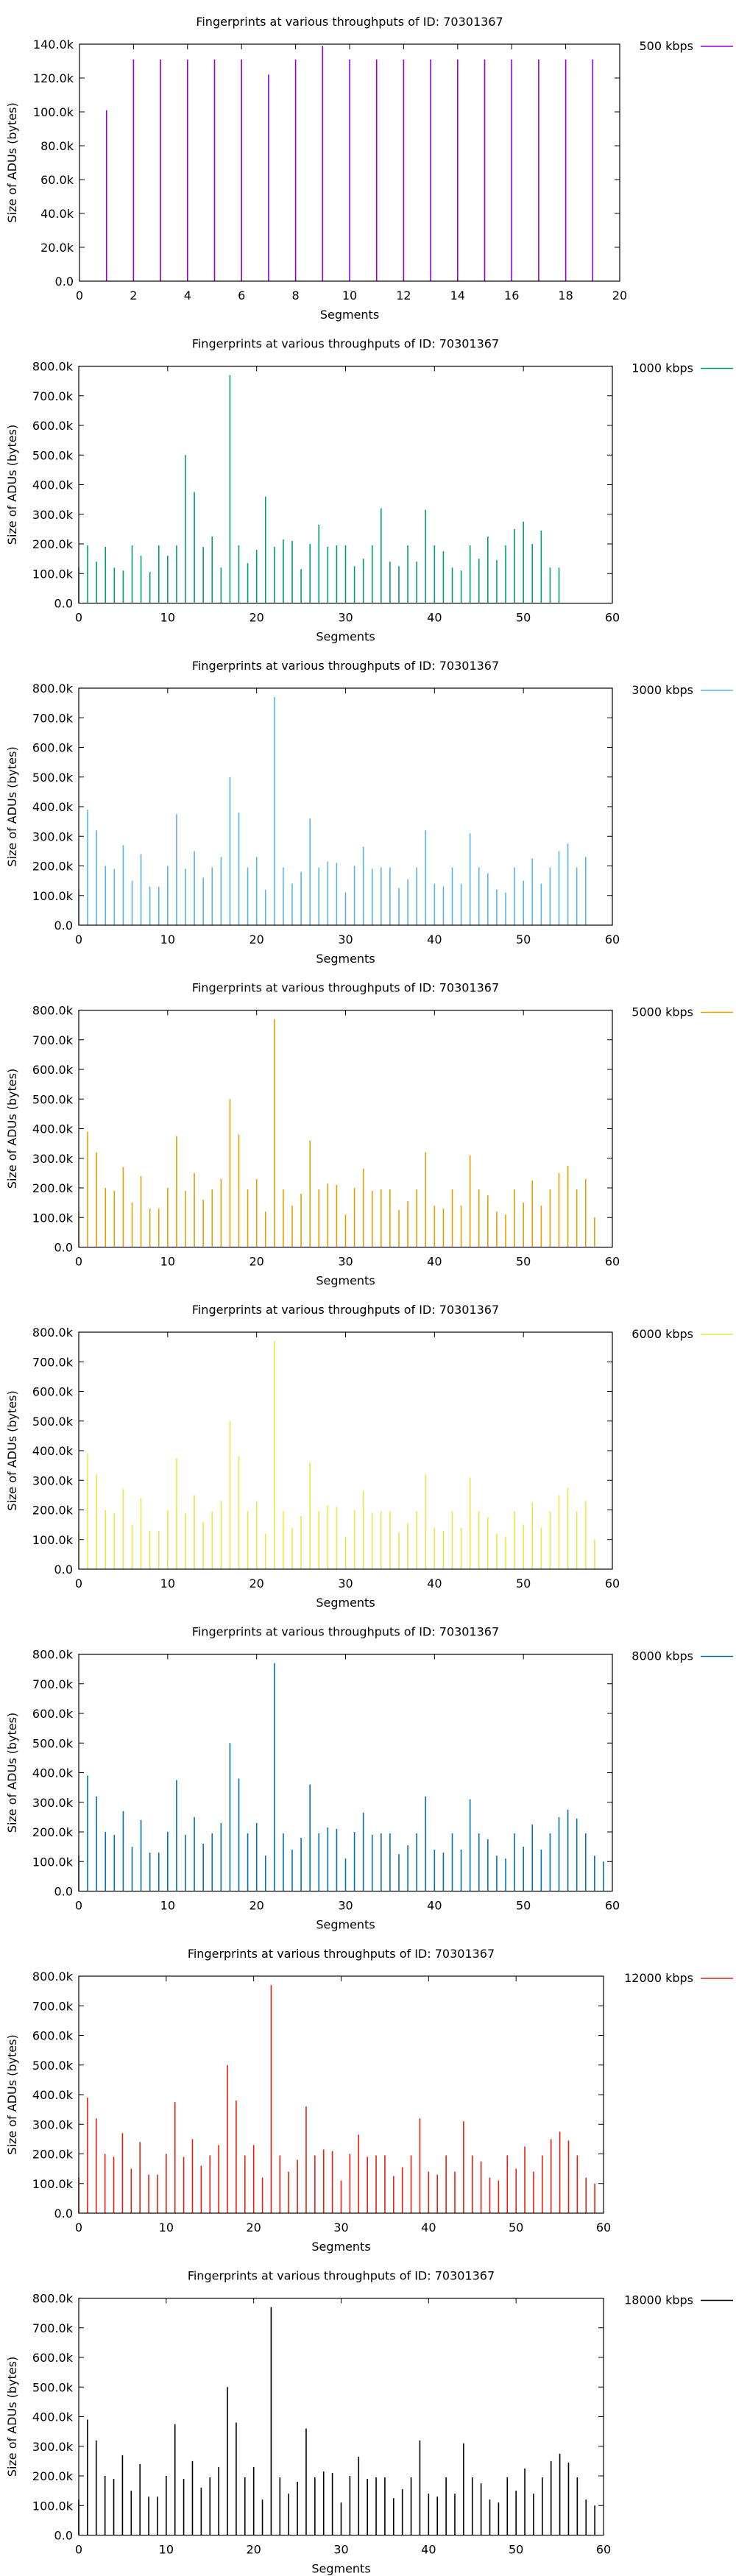 This screenshot has width=736, height=2576. I want to click on legend-entry-label: 18000 kbps, so click(658, 2300).